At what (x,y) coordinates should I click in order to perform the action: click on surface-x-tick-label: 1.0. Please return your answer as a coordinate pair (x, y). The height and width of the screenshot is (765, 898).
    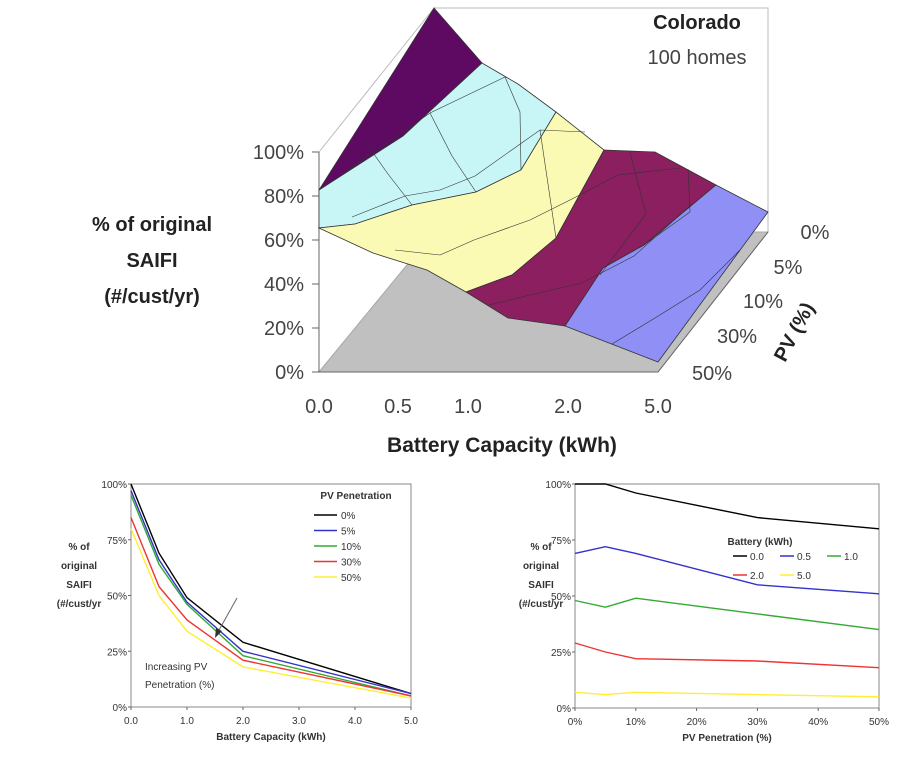
    Looking at the image, I should click on (468, 407).